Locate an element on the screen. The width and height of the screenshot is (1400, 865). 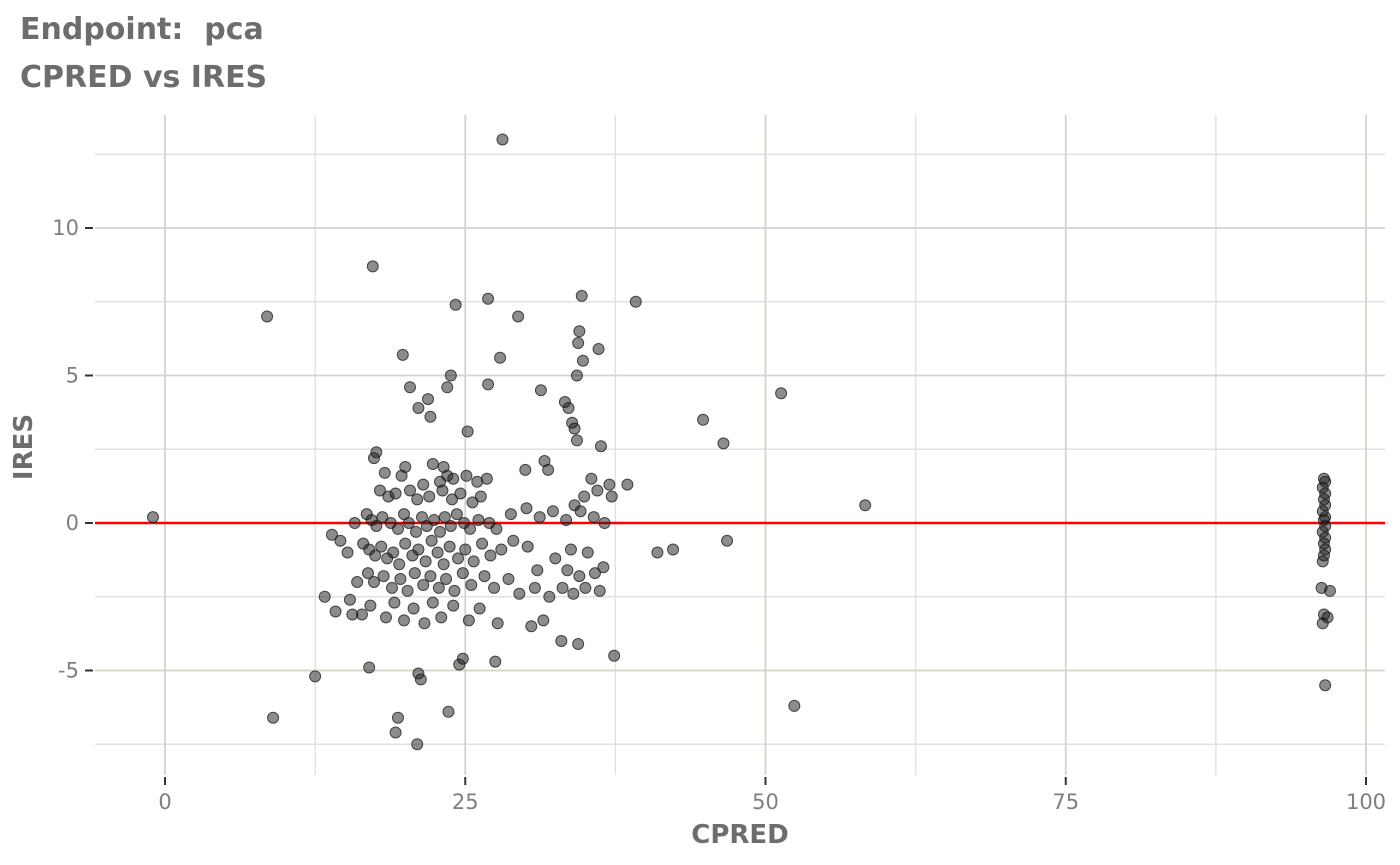
y-tick-label: 0 is located at coordinates (72, 523).